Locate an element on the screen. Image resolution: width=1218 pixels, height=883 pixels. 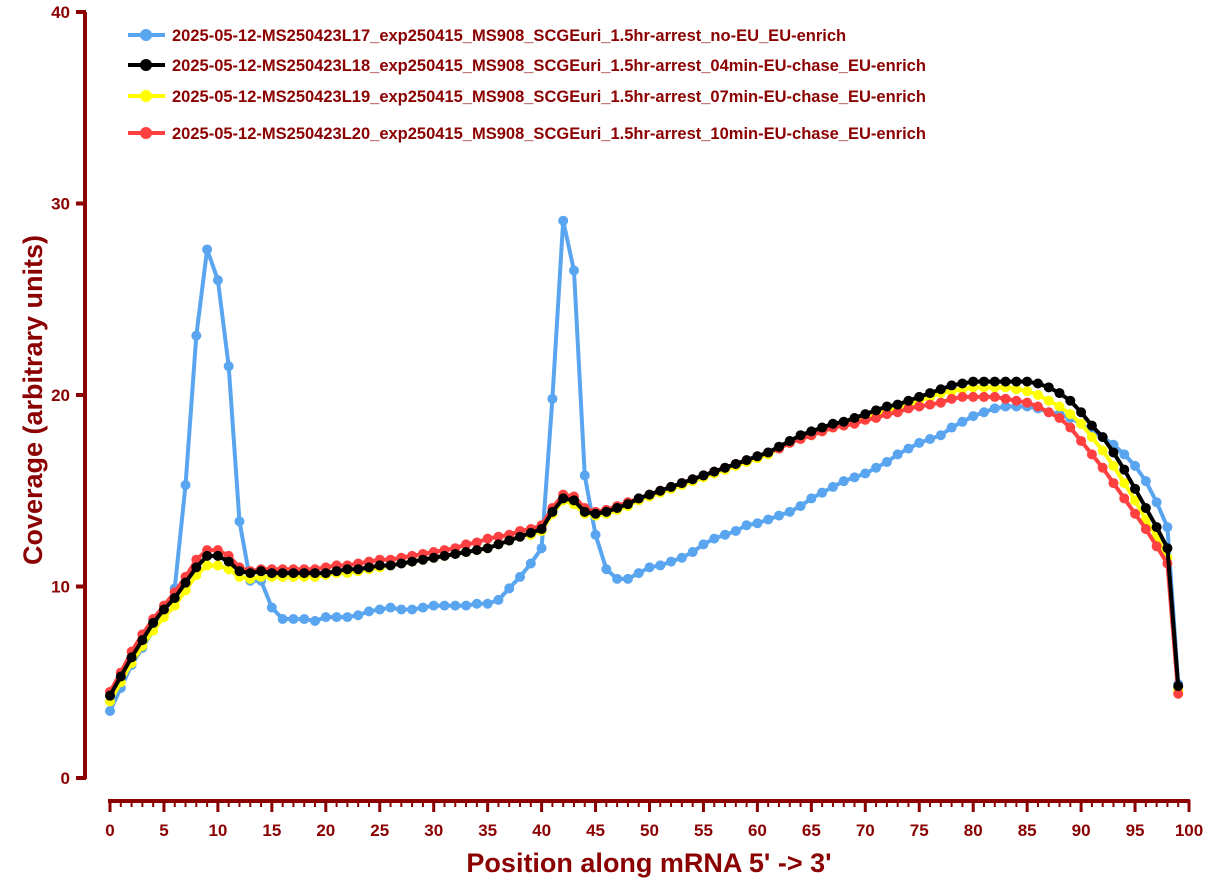
x-tick-label: 95 is located at coordinates (1135, 830).